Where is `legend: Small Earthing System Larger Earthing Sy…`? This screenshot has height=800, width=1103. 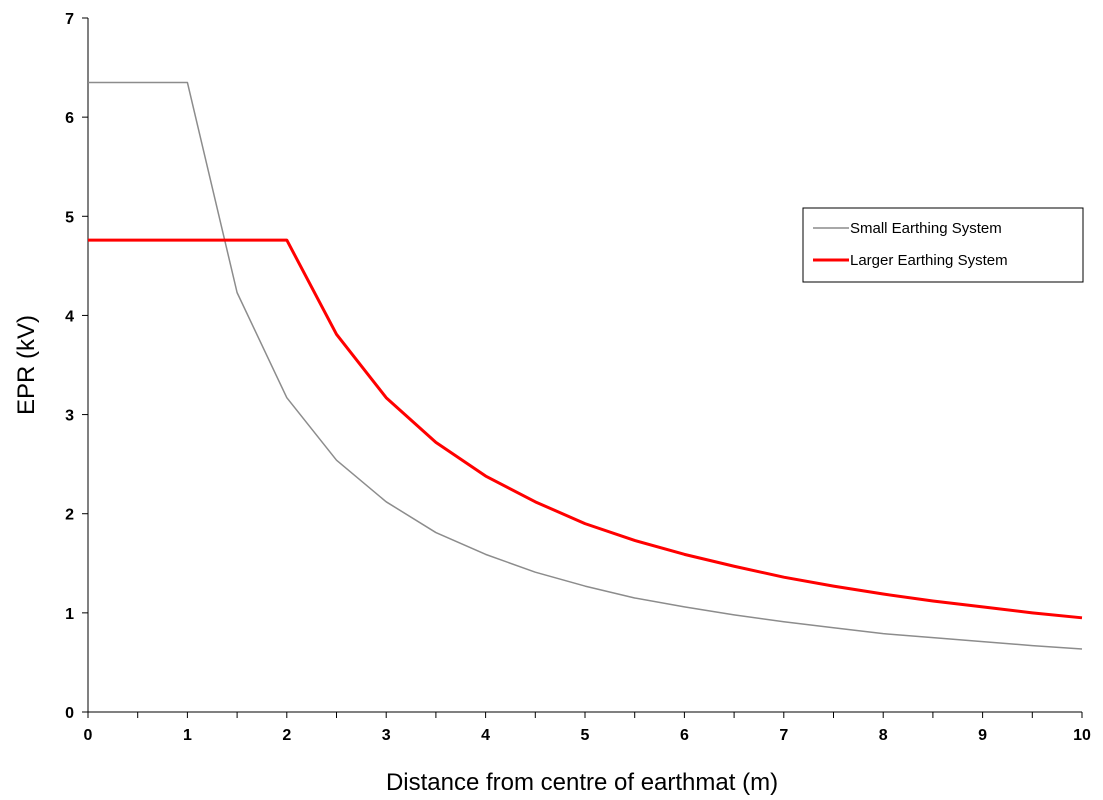 legend: Small Earthing System Larger Earthing Sy… is located at coordinates (943, 245).